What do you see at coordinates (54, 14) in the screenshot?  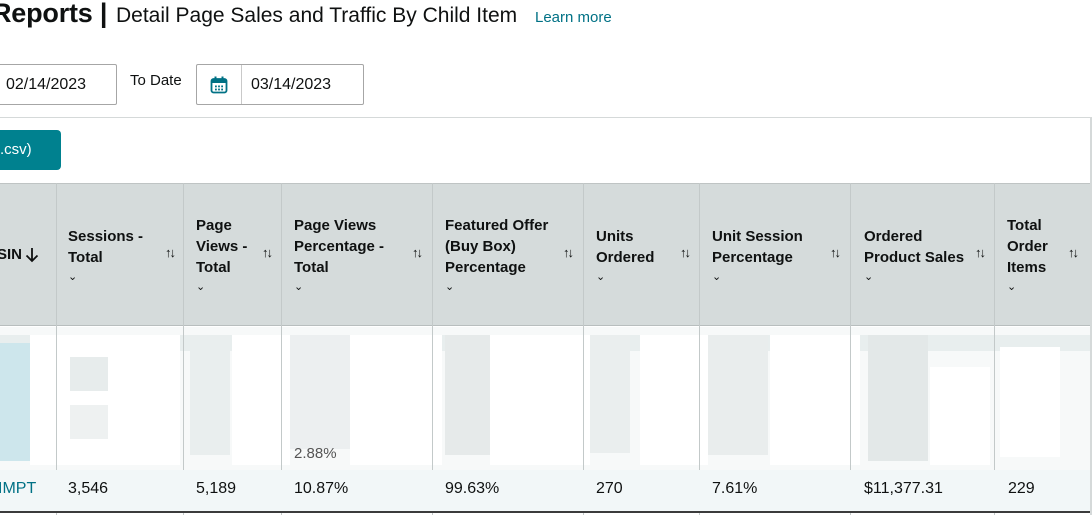 I see `page-title: Reports |` at bounding box center [54, 14].